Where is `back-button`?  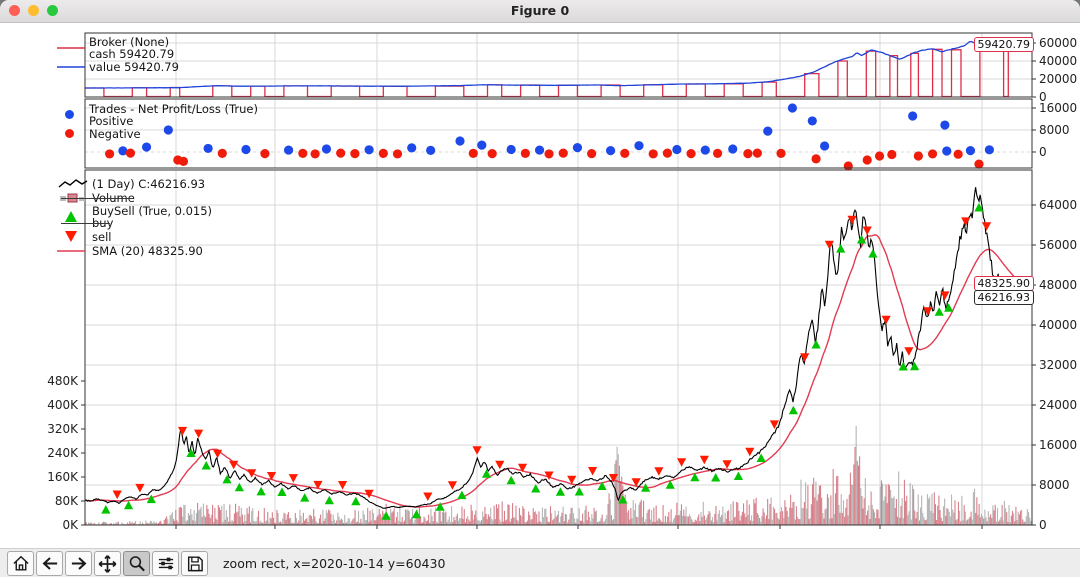
back-button is located at coordinates (49, 563).